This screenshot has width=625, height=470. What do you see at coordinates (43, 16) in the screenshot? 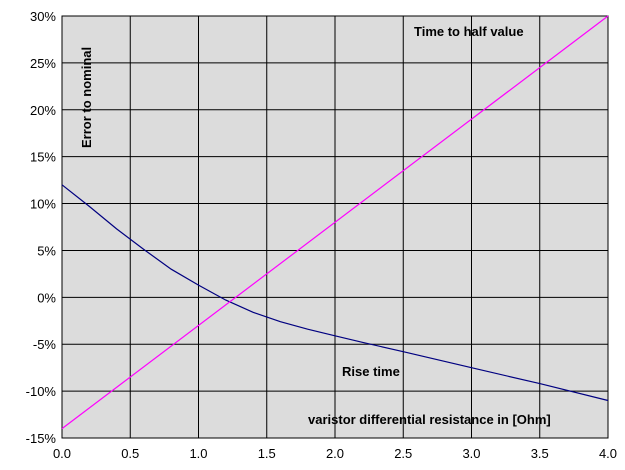
I see `y-tick-label: 30%` at bounding box center [43, 16].